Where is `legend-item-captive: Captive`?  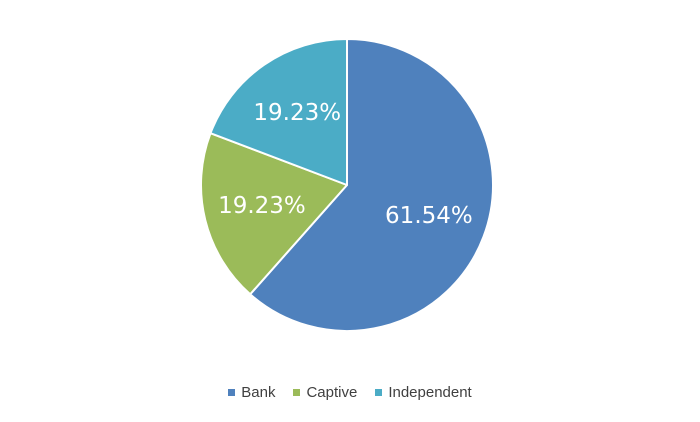 legend-item-captive: Captive is located at coordinates (325, 392).